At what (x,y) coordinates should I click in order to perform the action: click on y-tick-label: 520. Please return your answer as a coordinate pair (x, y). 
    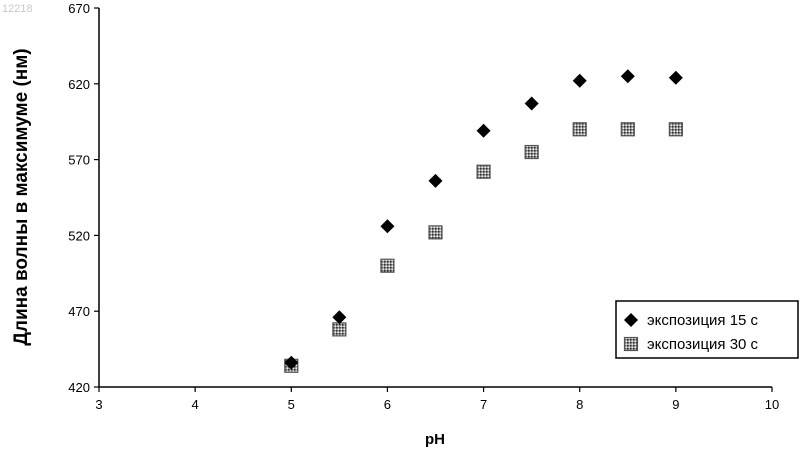
    Looking at the image, I should click on (79, 235).